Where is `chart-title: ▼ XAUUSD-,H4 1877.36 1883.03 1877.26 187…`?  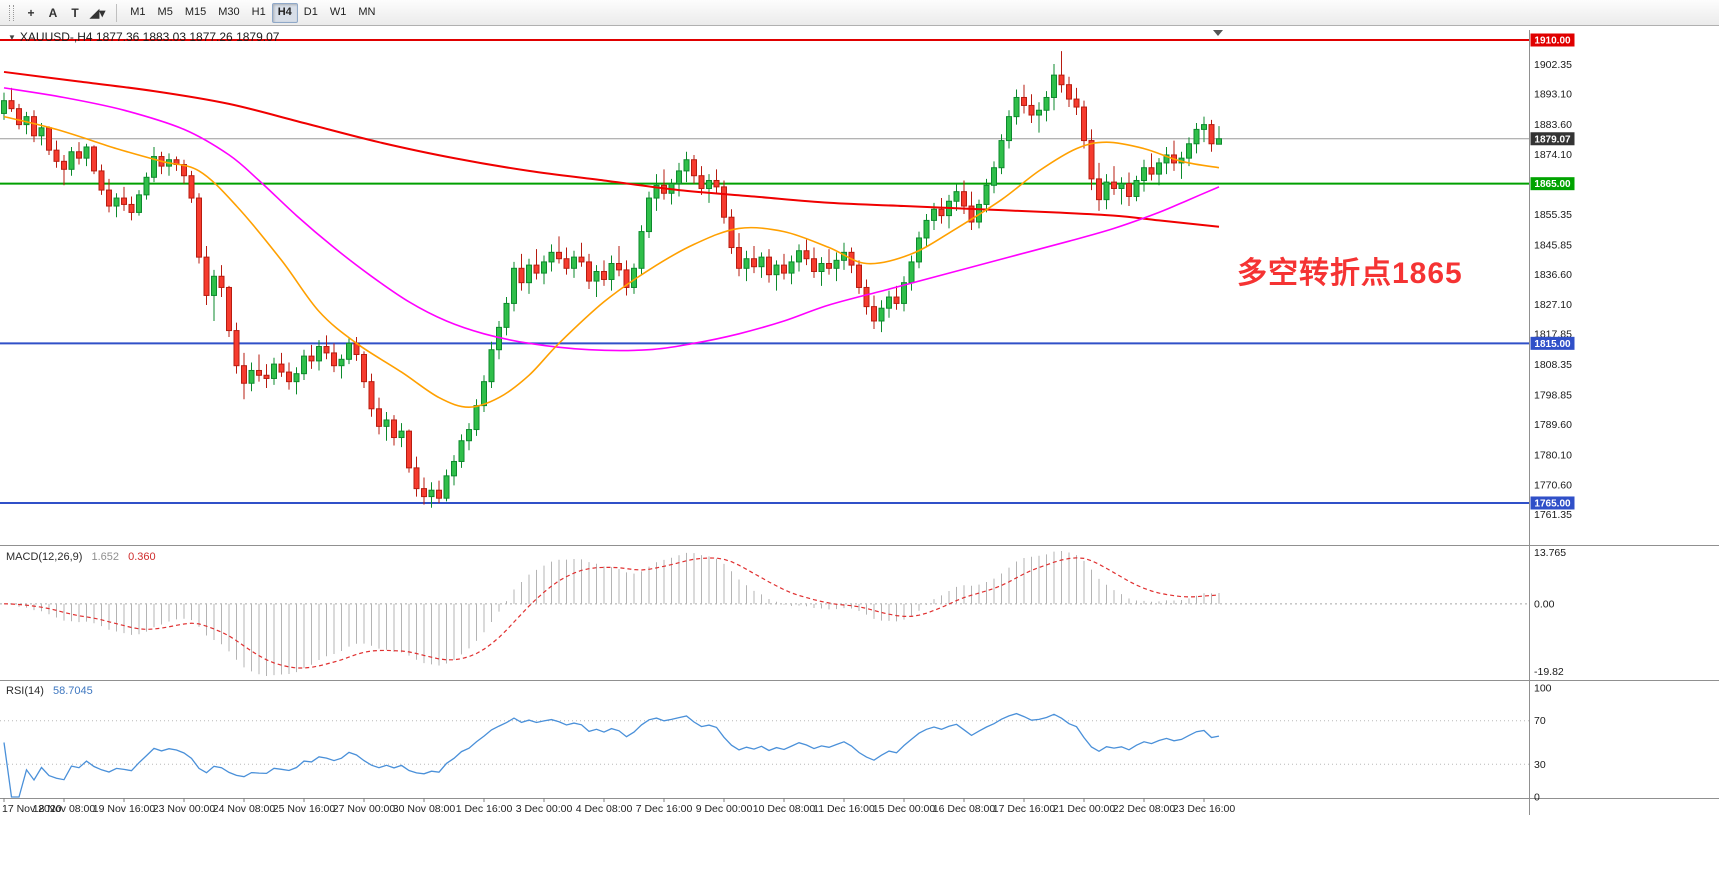 chart-title: ▼ XAUUSD-,H4 1877.36 1883.03 1877.26 187… is located at coordinates (143, 37).